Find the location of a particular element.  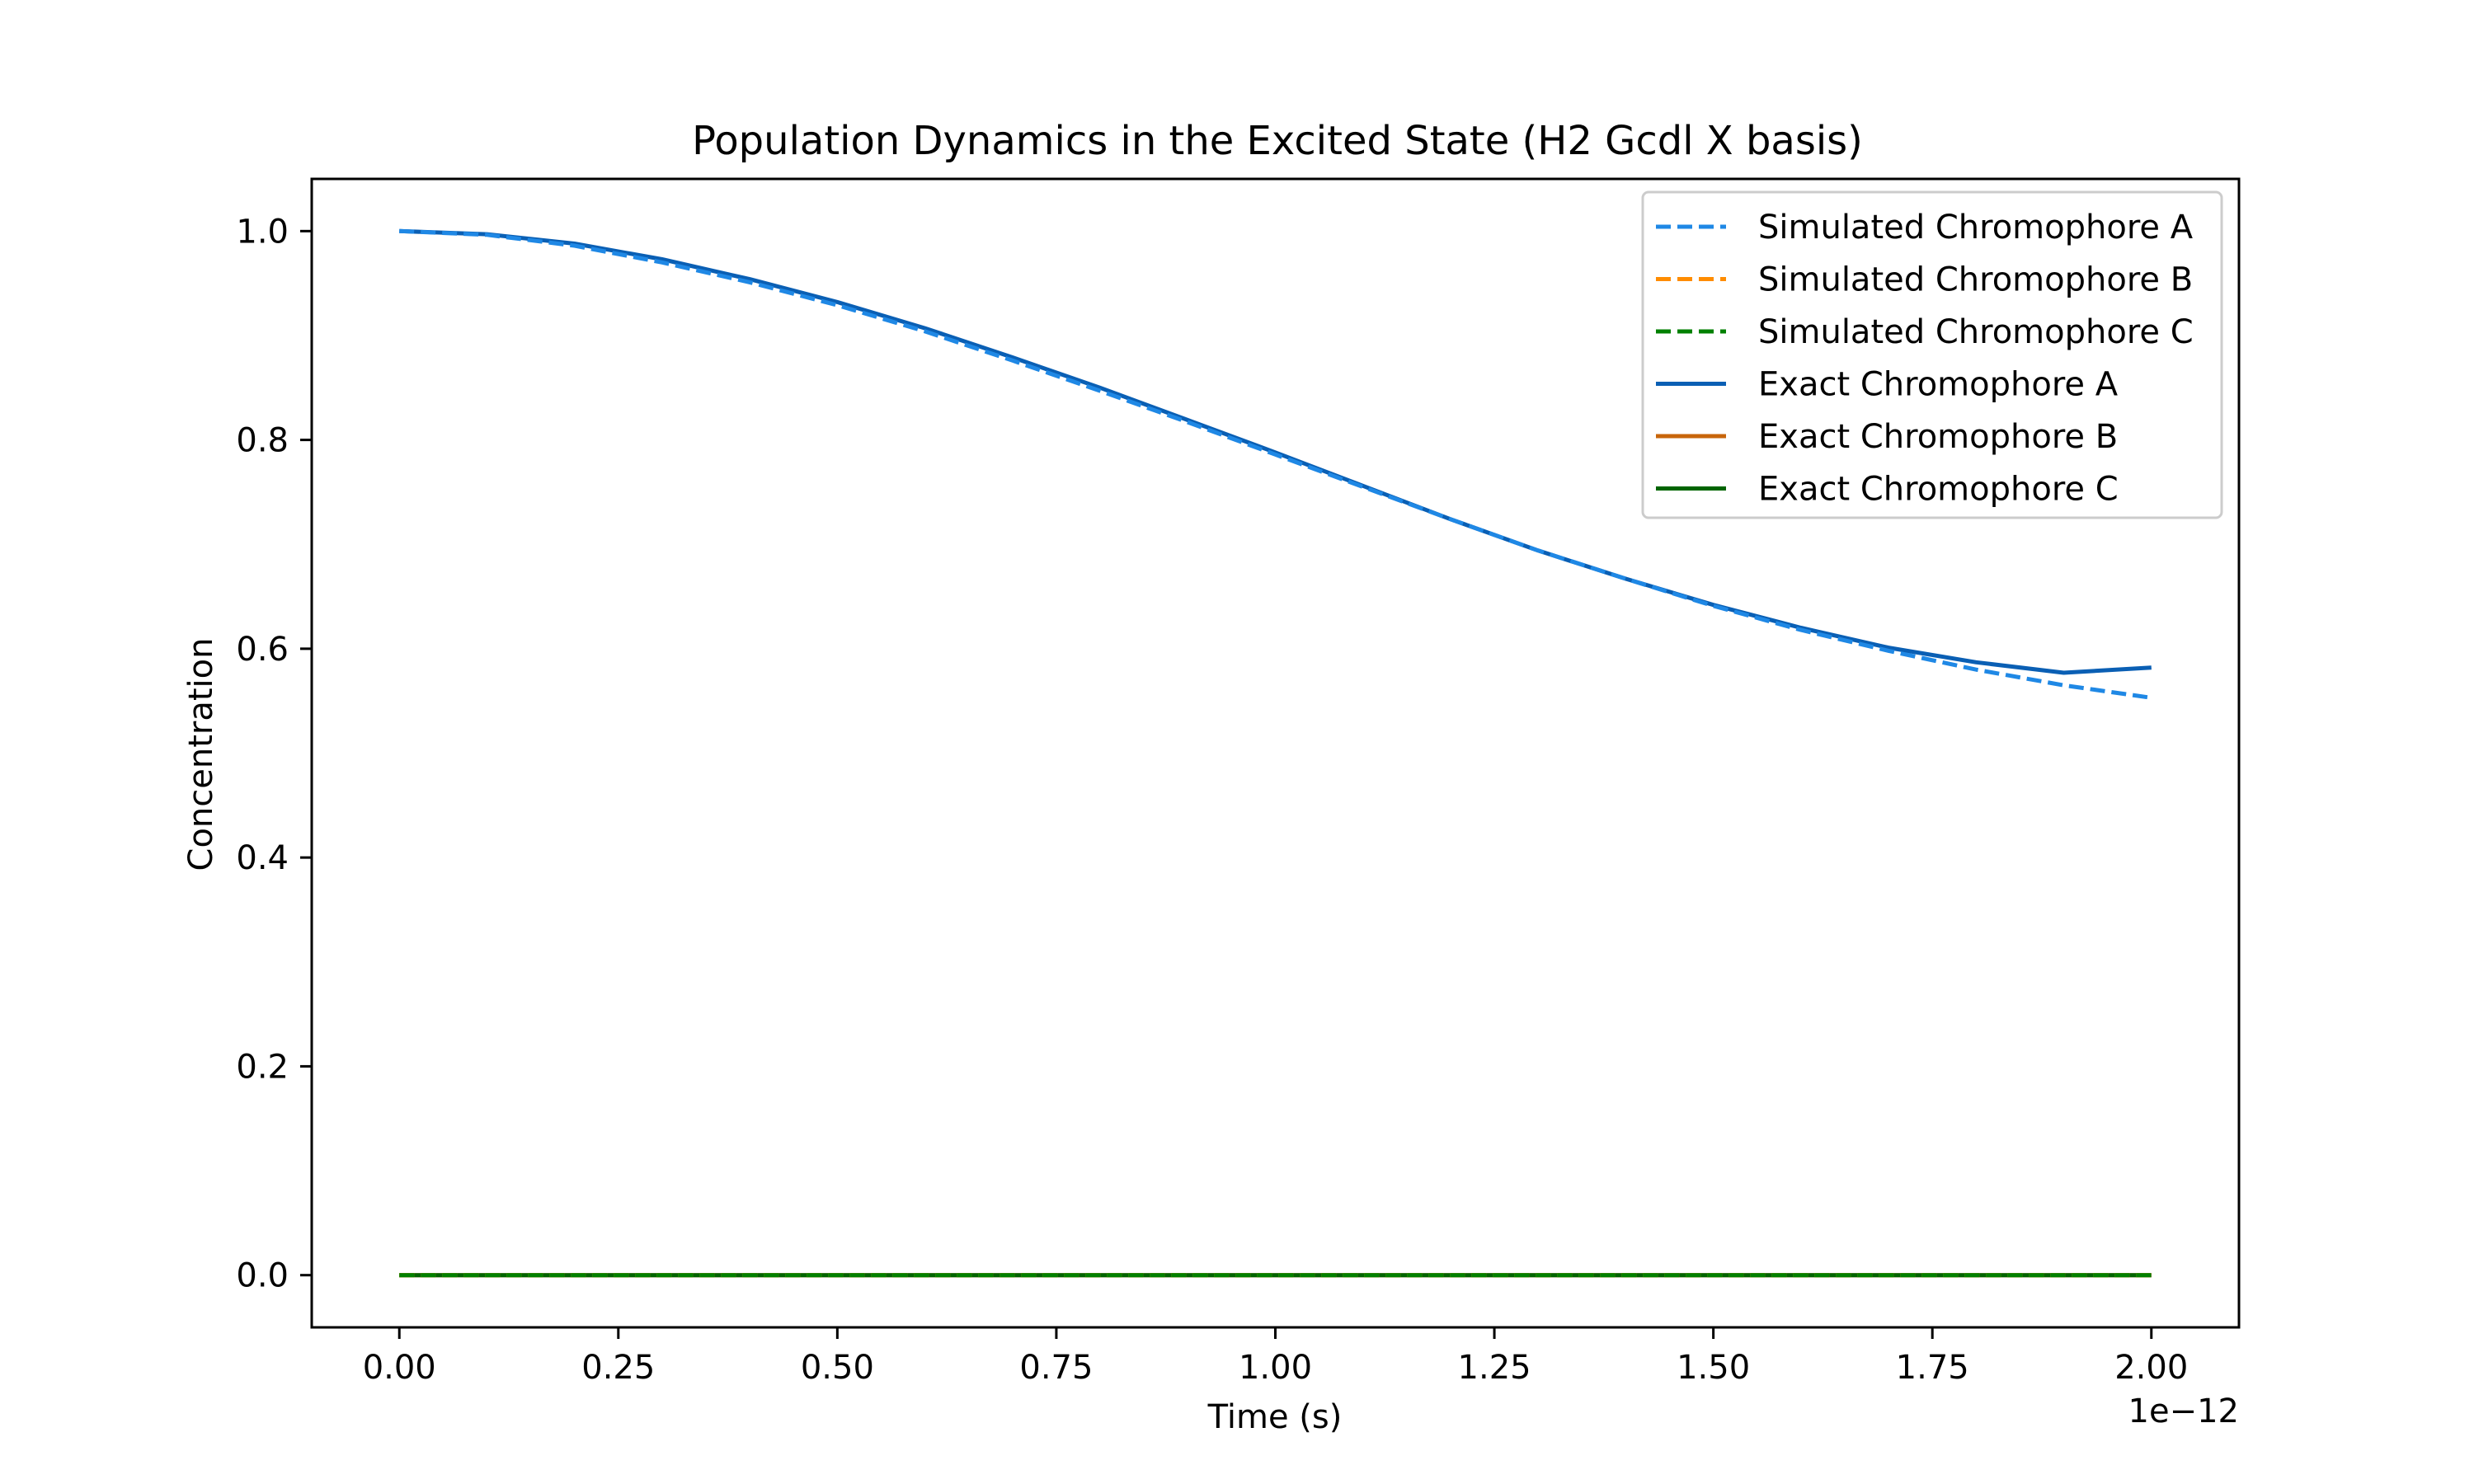

x-tick-label: 0.00 is located at coordinates (399, 1368).